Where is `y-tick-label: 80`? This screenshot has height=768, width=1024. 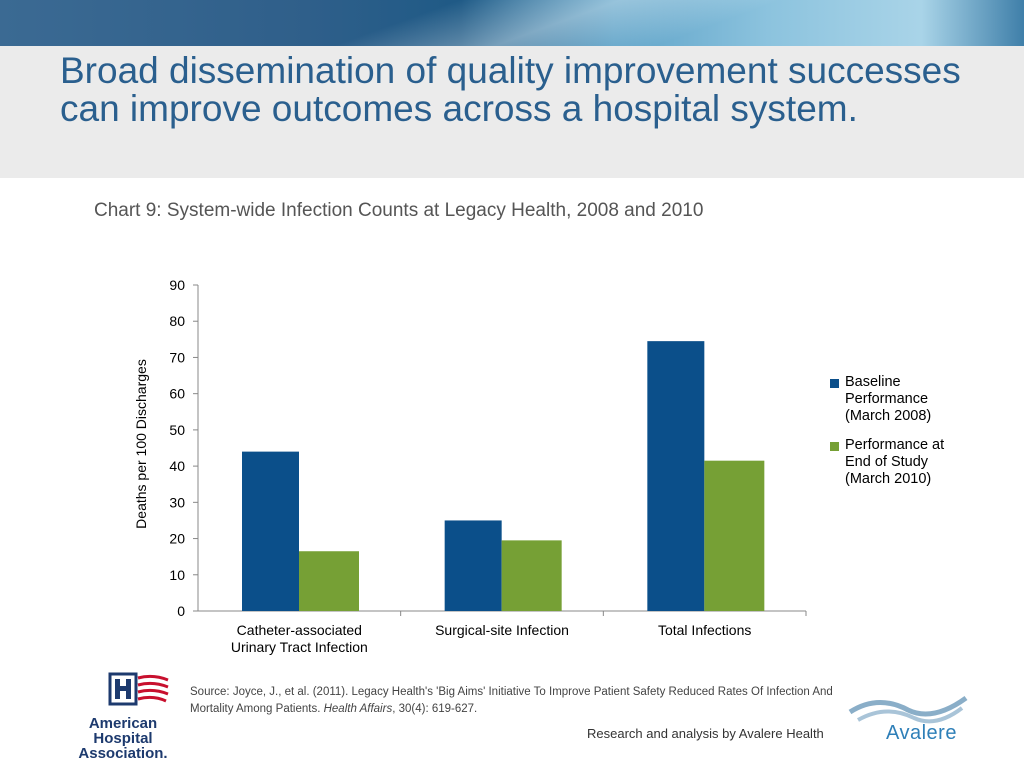
y-tick-label: 80 is located at coordinates (177, 321).